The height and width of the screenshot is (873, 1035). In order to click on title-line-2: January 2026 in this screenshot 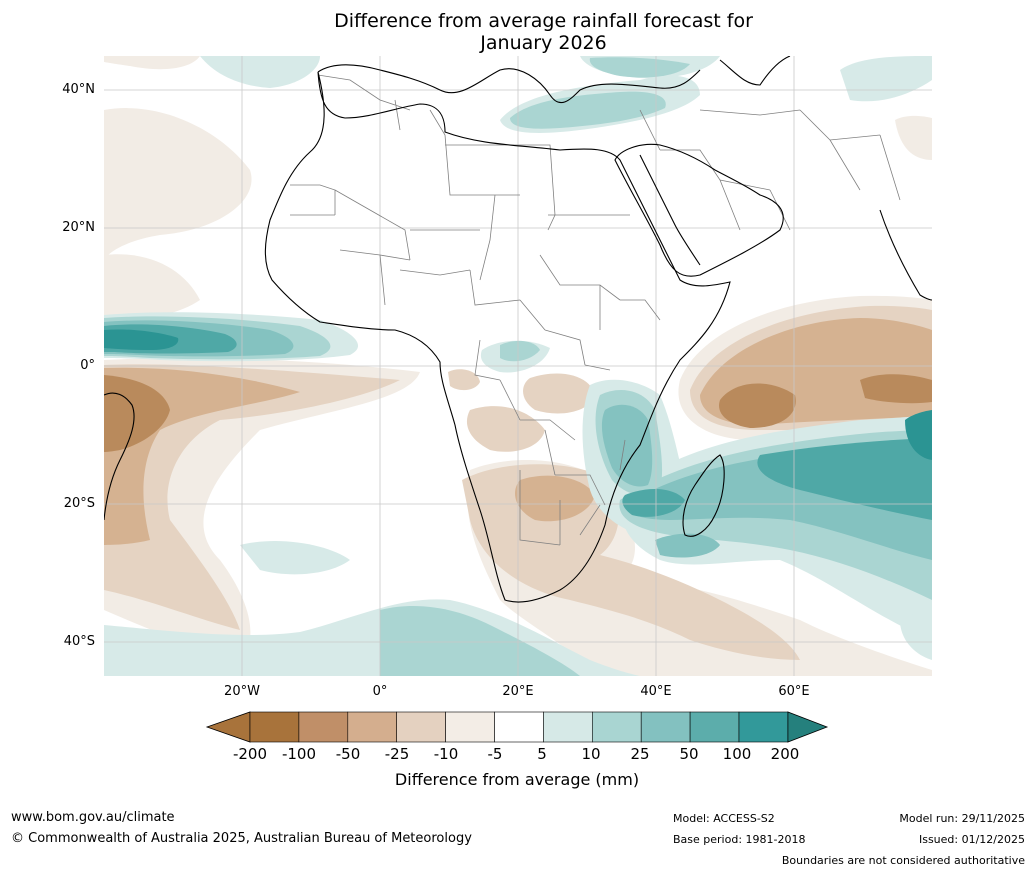, I will do `click(543, 43)`.